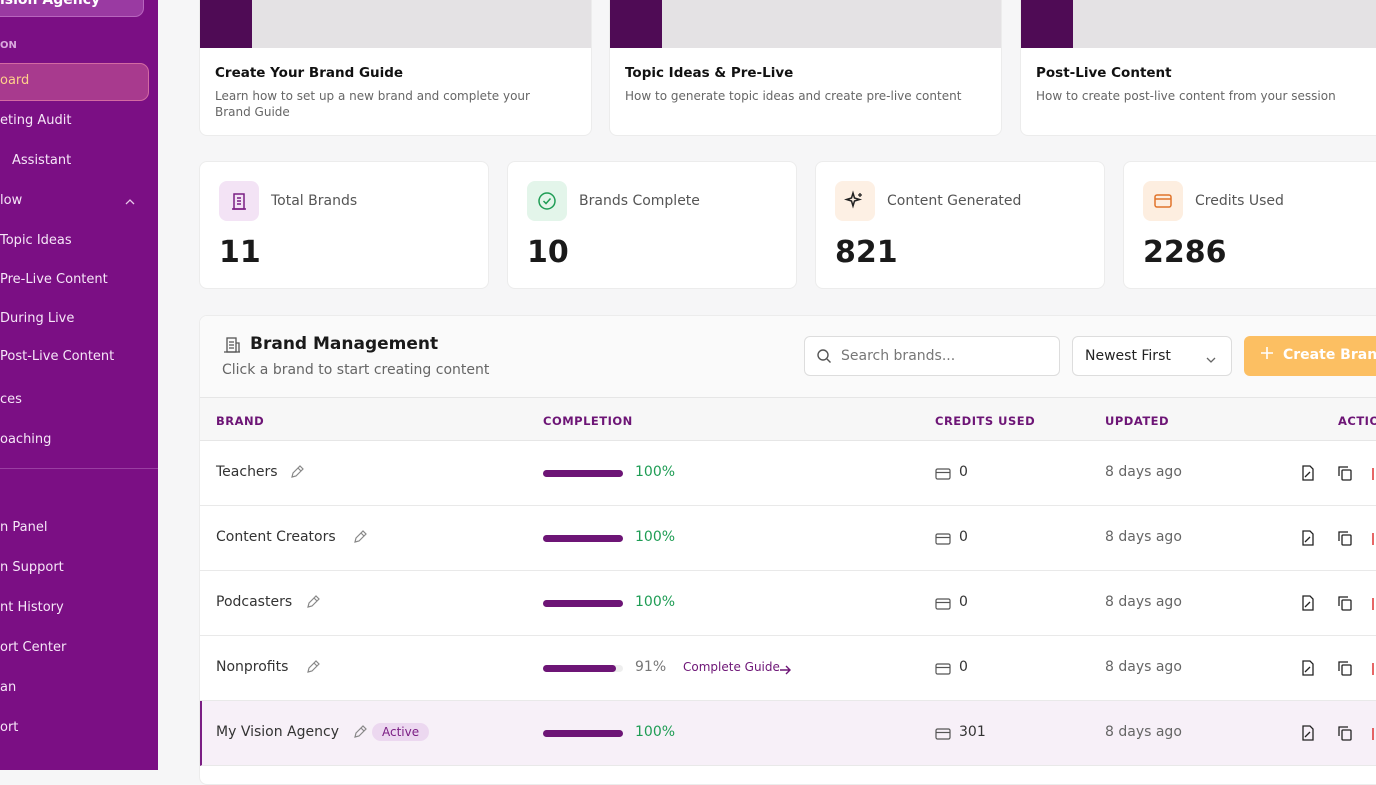 Image resolution: width=1376 pixels, height=785 pixels. Describe the element at coordinates (32, 607) in the screenshot. I see `nav-item: nt History` at that location.